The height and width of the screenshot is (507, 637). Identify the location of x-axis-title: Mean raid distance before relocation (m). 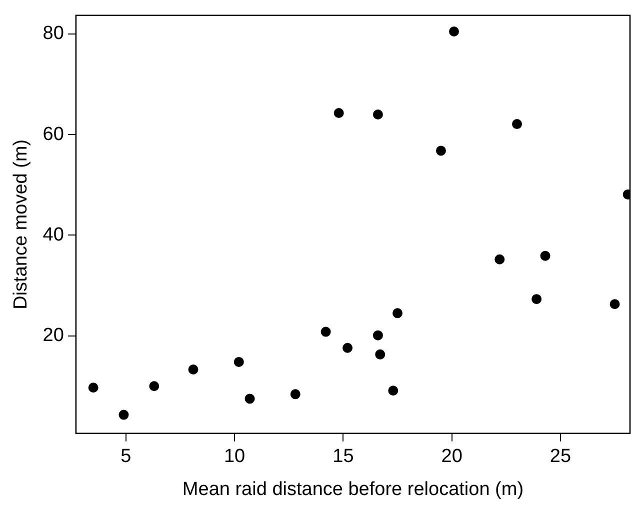
(353, 489).